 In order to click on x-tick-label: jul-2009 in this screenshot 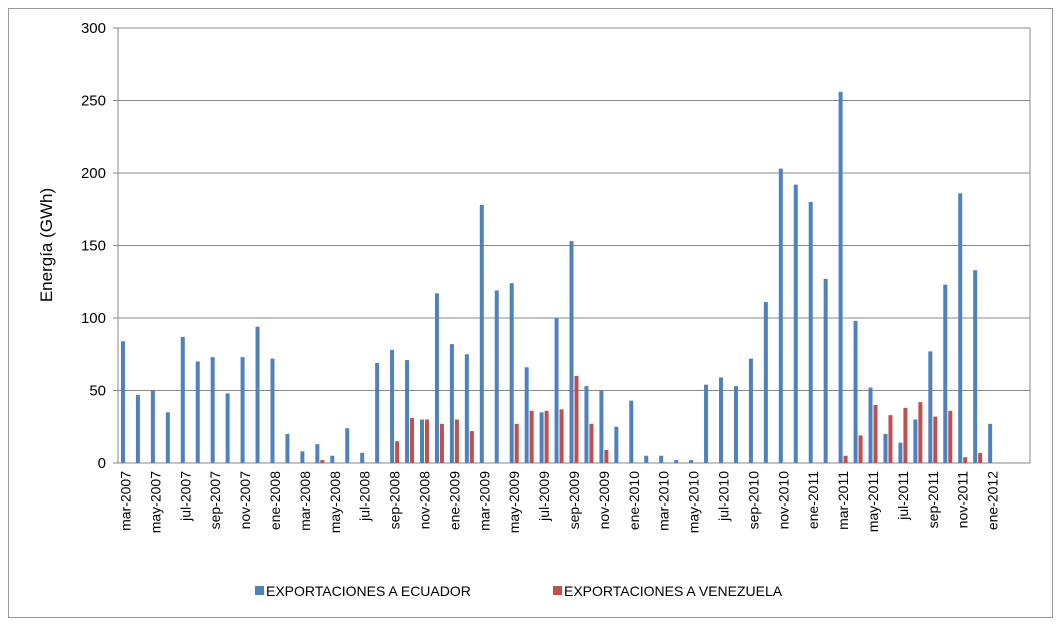, I will do `click(544, 496)`.